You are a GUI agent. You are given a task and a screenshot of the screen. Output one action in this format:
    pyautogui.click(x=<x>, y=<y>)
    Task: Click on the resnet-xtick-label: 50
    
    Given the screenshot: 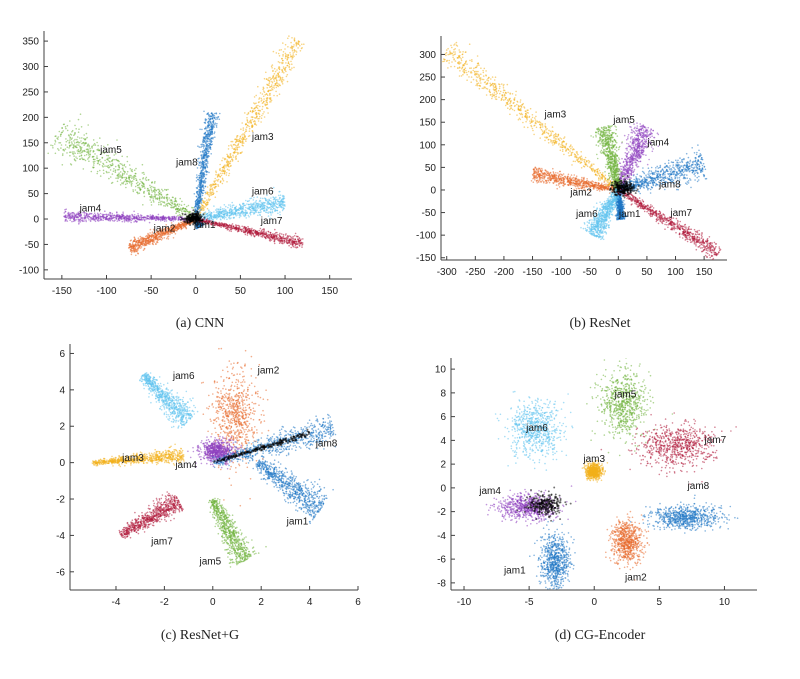 What is the action you would take?
    pyautogui.click(x=647, y=272)
    